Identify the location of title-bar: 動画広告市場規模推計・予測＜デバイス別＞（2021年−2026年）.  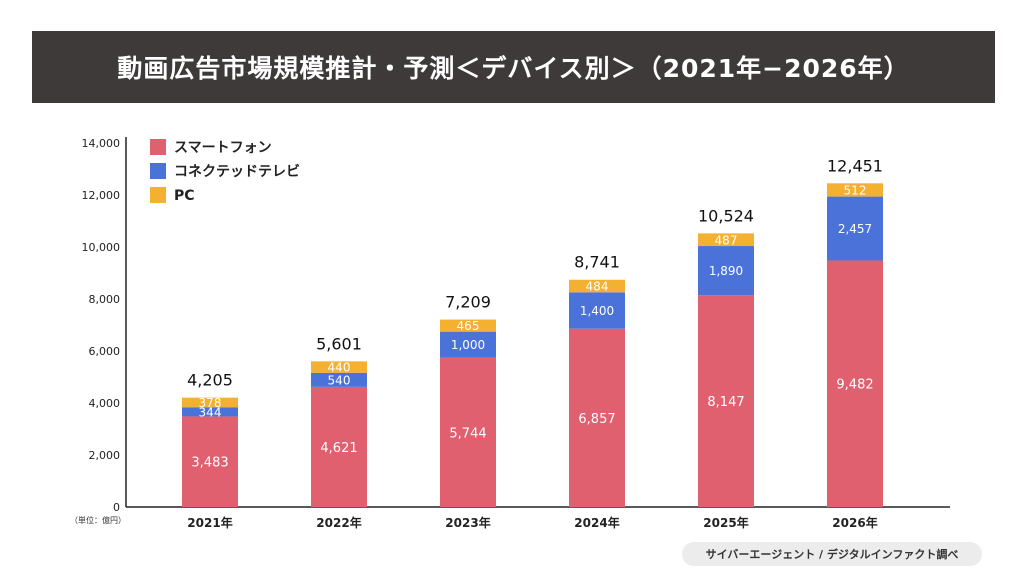
(513, 67).